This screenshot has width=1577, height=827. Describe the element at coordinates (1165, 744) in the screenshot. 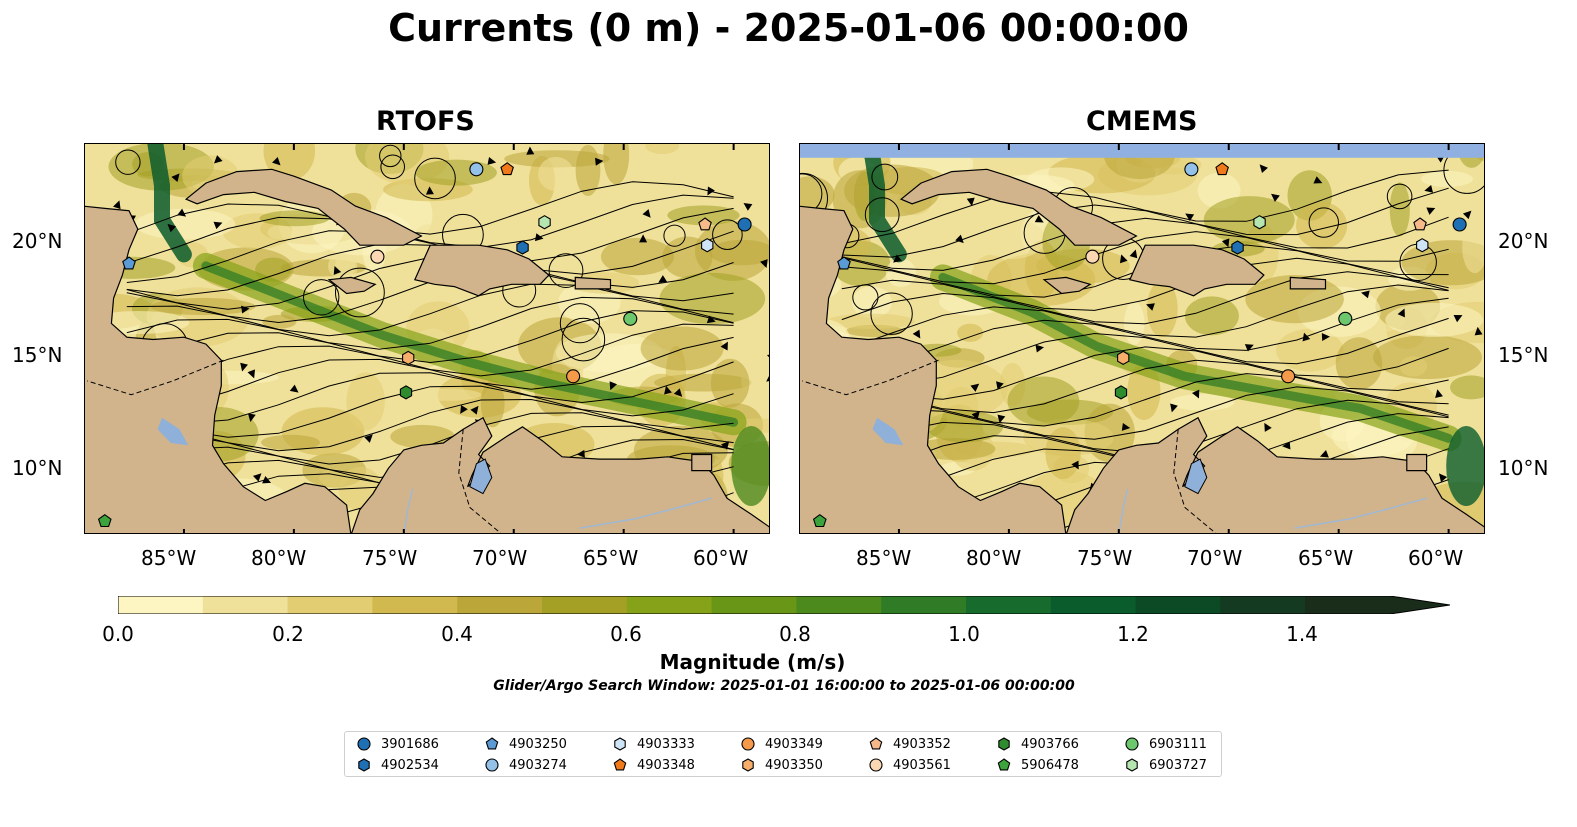

I see `legend-item-6903111: 6903111` at that location.